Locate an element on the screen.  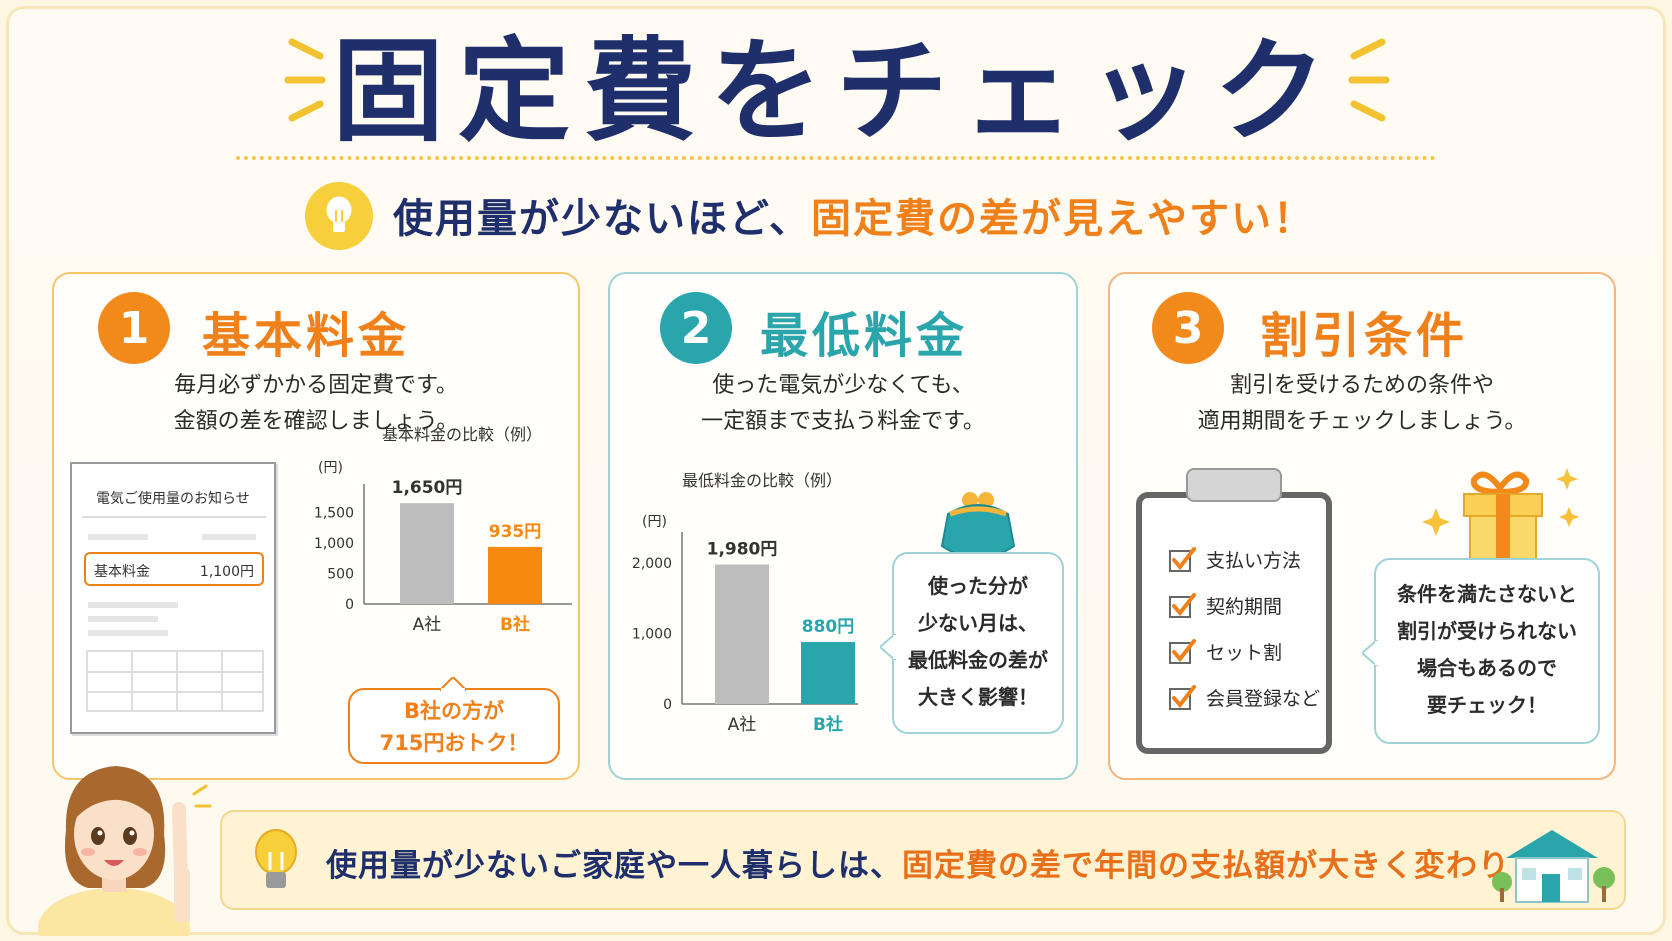
chart-data-label: 880円 is located at coordinates (828, 627).